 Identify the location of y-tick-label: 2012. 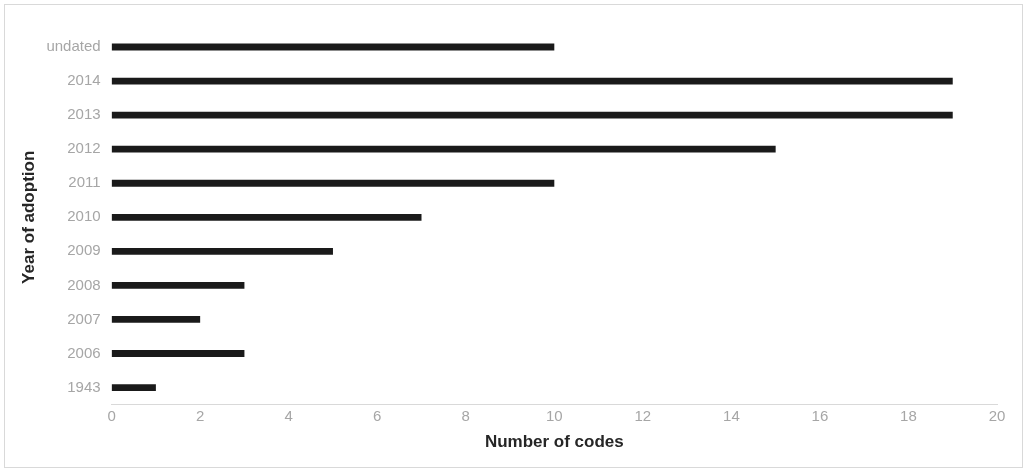
(84, 148).